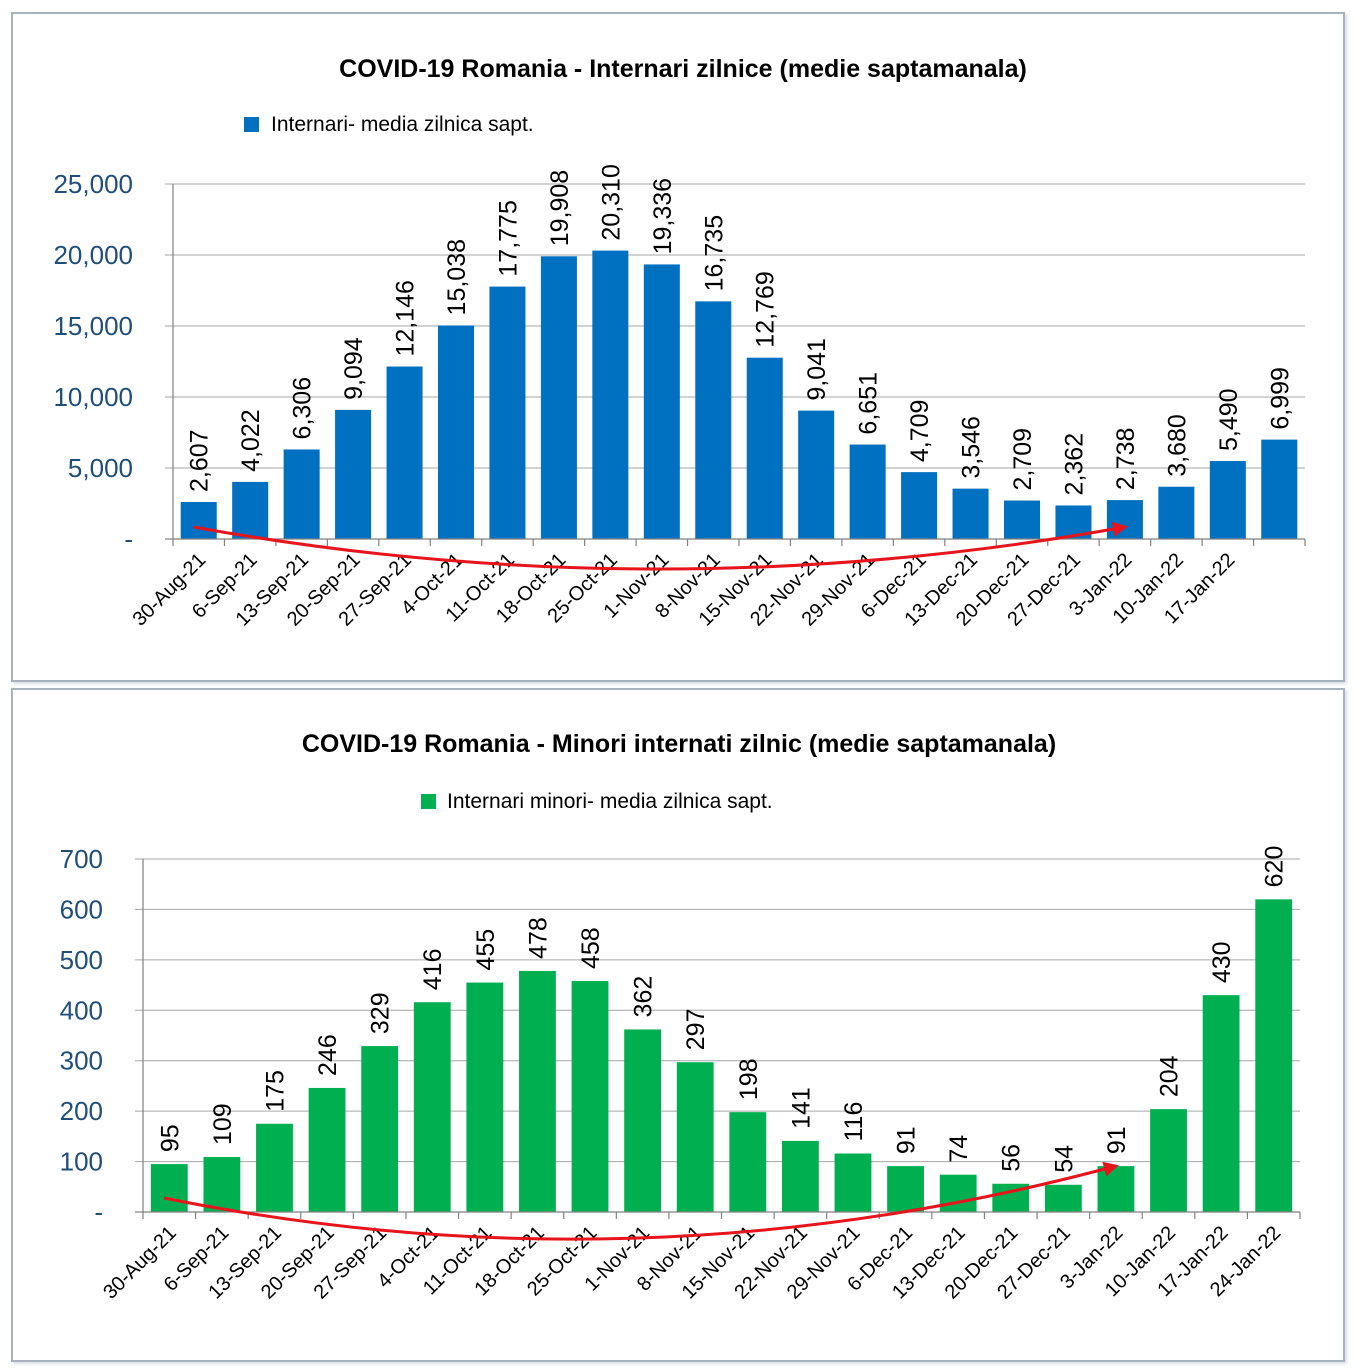  I want to click on data-label: 246, so click(328, 1055).